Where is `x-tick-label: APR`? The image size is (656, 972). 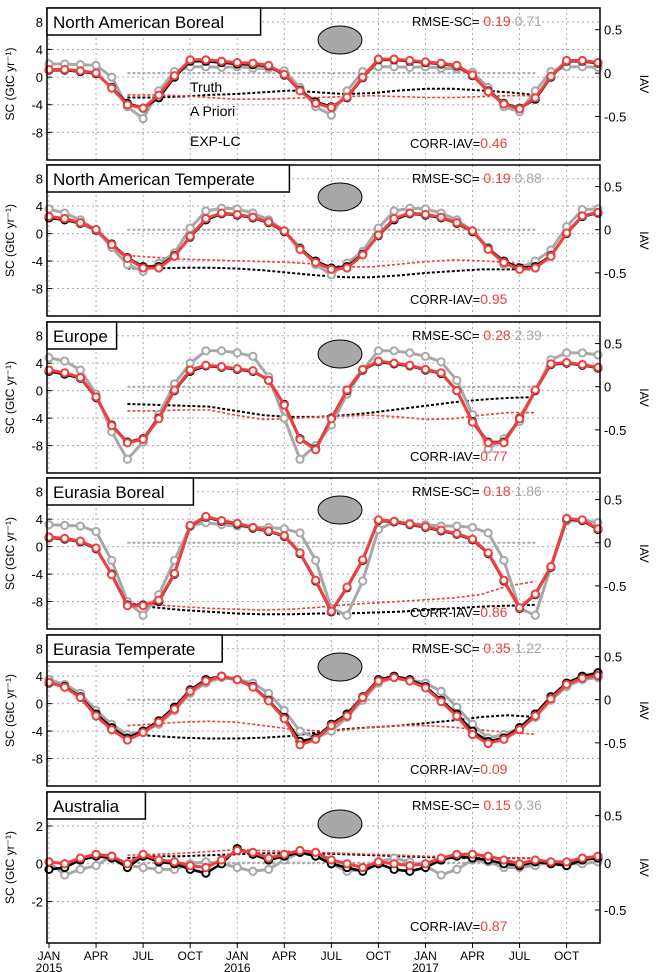
x-tick-label: APR is located at coordinates (96, 956).